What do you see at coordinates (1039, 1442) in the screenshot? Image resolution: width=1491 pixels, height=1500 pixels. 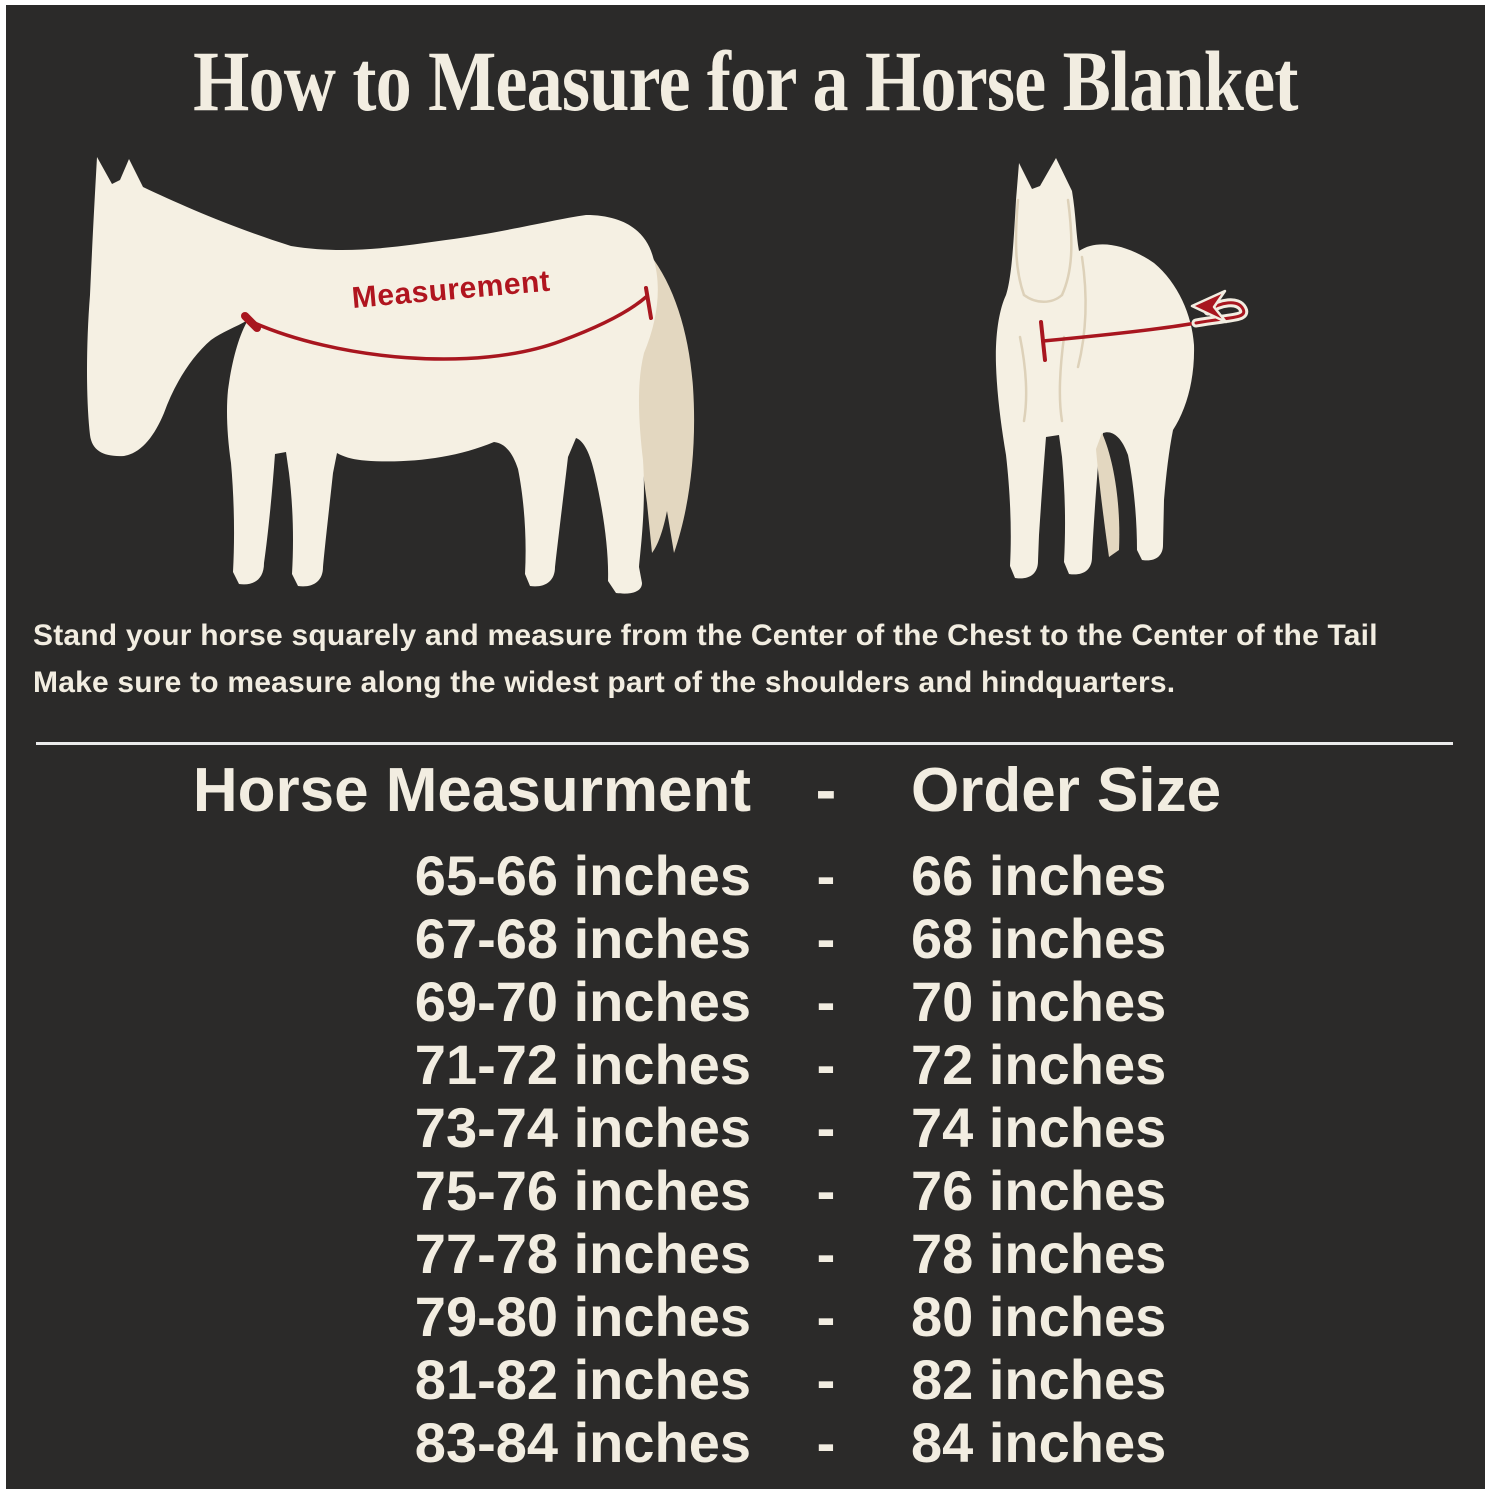 I see `order-size: 84 inches` at bounding box center [1039, 1442].